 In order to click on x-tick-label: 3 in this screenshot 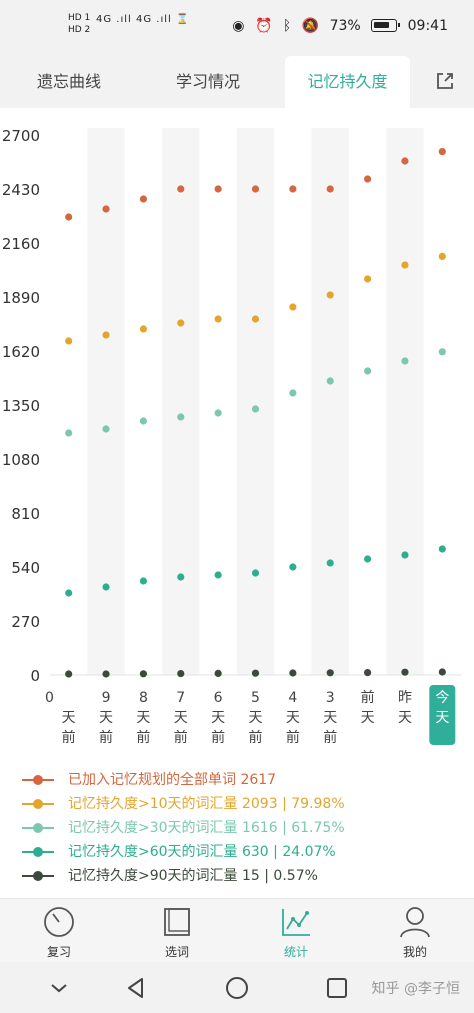, I will do `click(330, 698)`.